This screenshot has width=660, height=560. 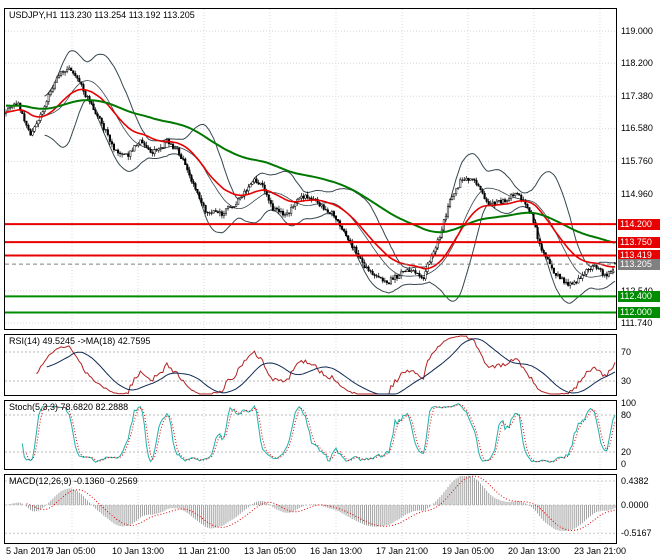 I want to click on price-level-label-114.200: 114.200, so click(x=639, y=224).